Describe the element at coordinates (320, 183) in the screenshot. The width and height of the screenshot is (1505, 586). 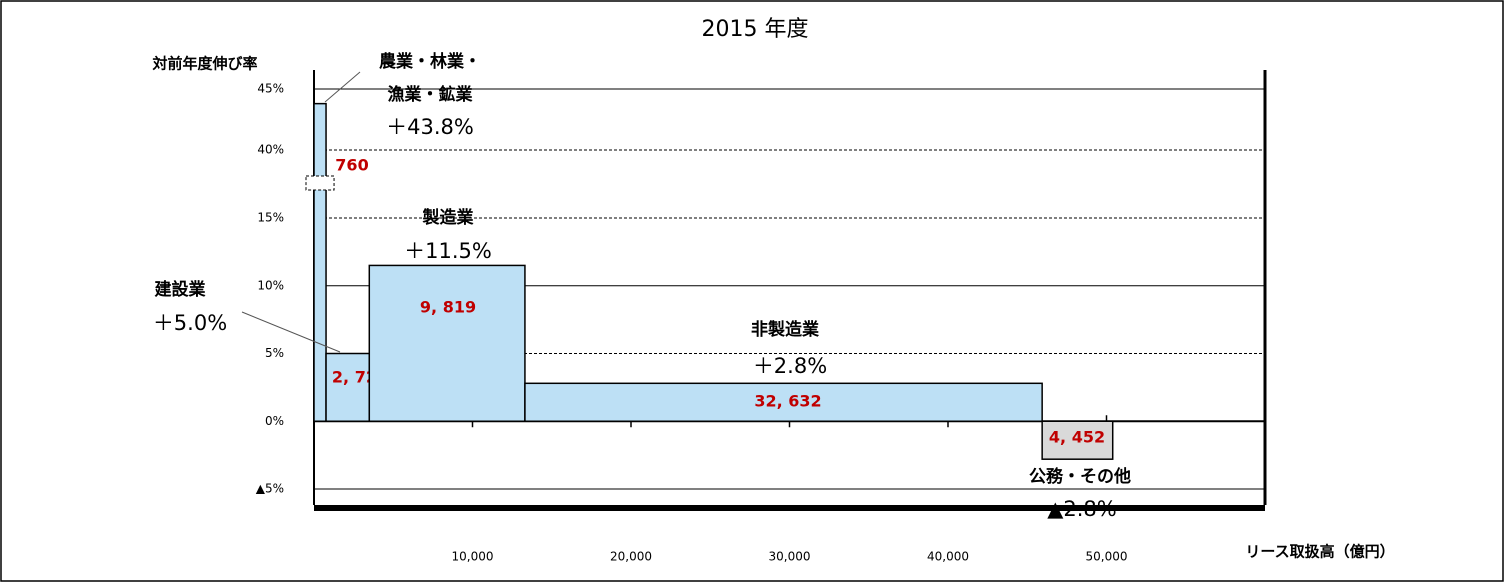
I see `axis-break` at that location.